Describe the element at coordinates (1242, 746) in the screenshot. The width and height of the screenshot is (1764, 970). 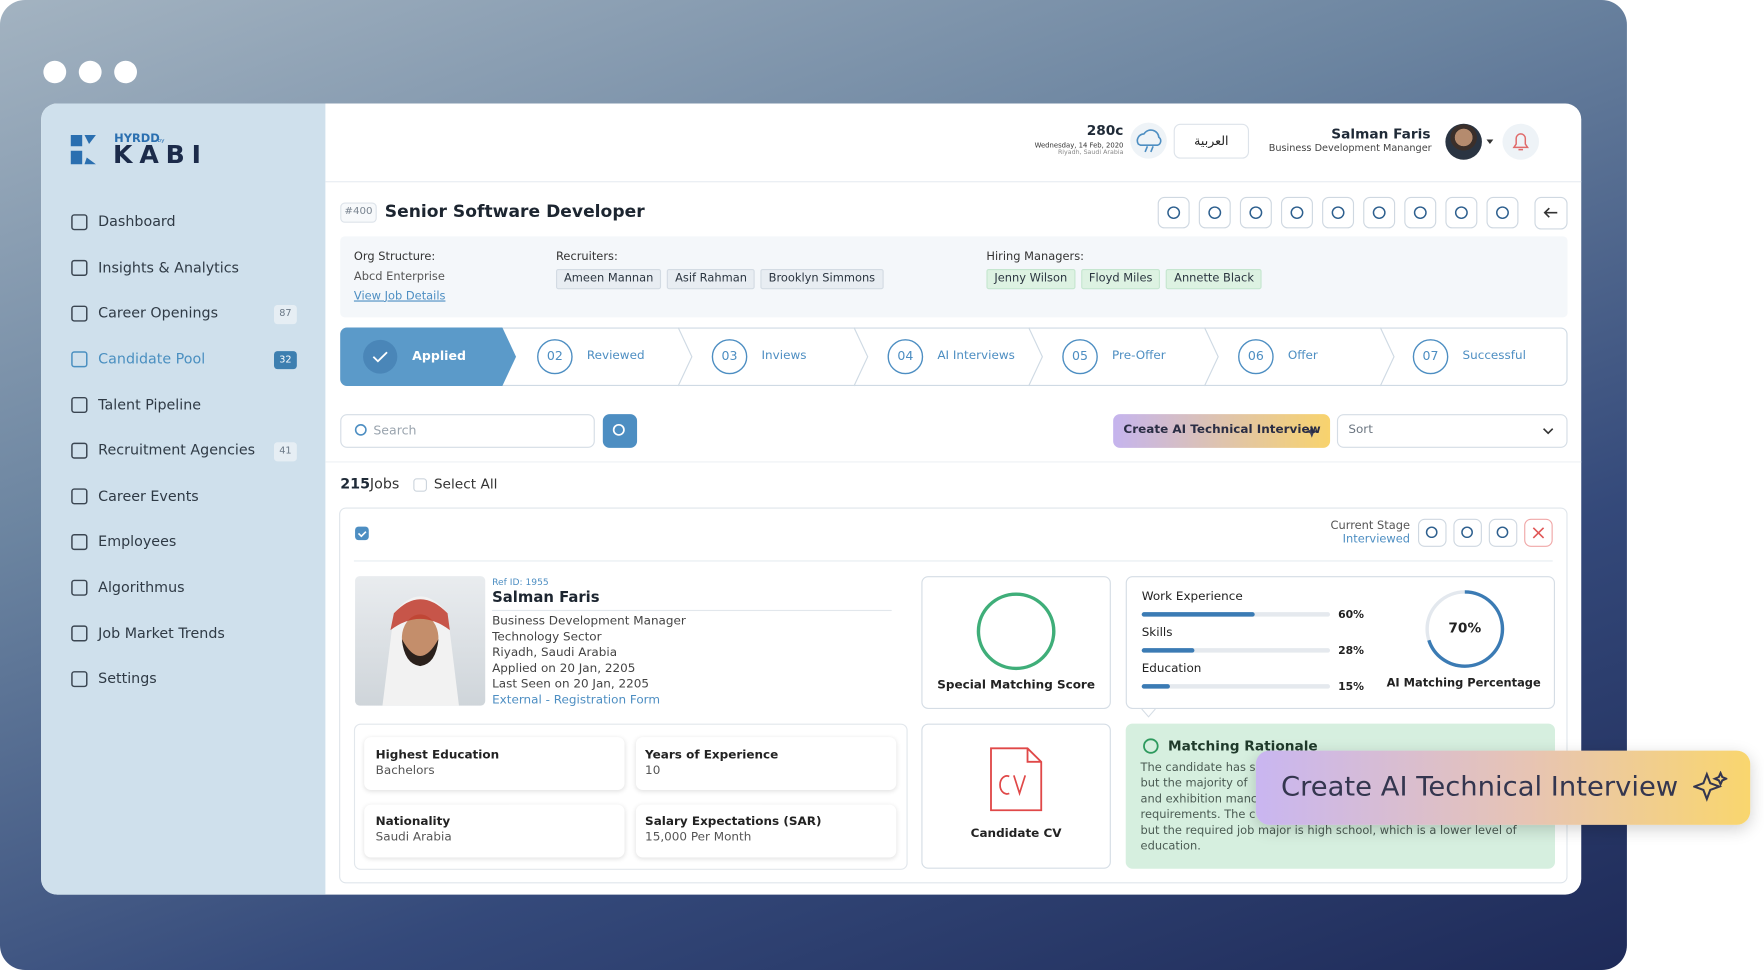
I see `rationale-title: Matching Rationale` at that location.